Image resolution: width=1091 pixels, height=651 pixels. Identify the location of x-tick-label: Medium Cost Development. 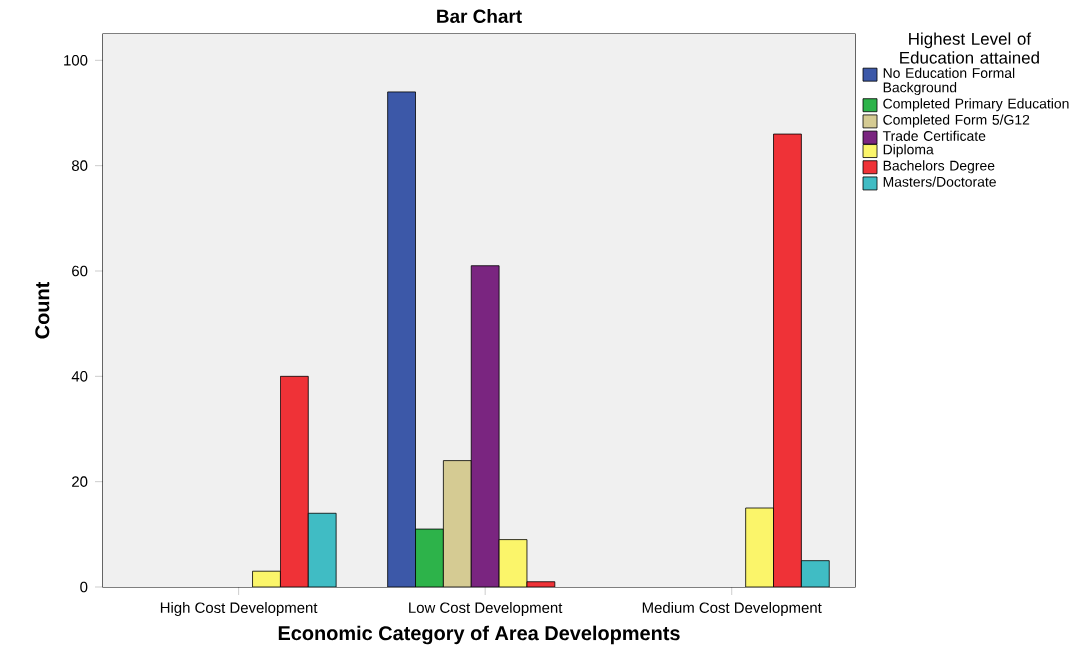
(732, 609).